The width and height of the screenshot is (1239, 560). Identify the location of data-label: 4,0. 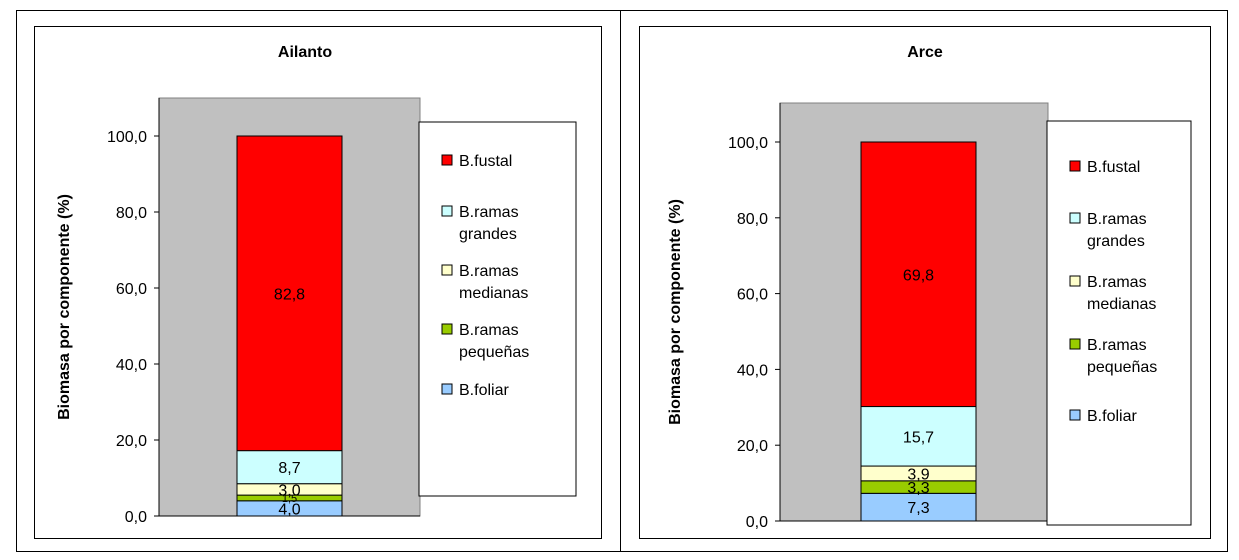
(289, 509).